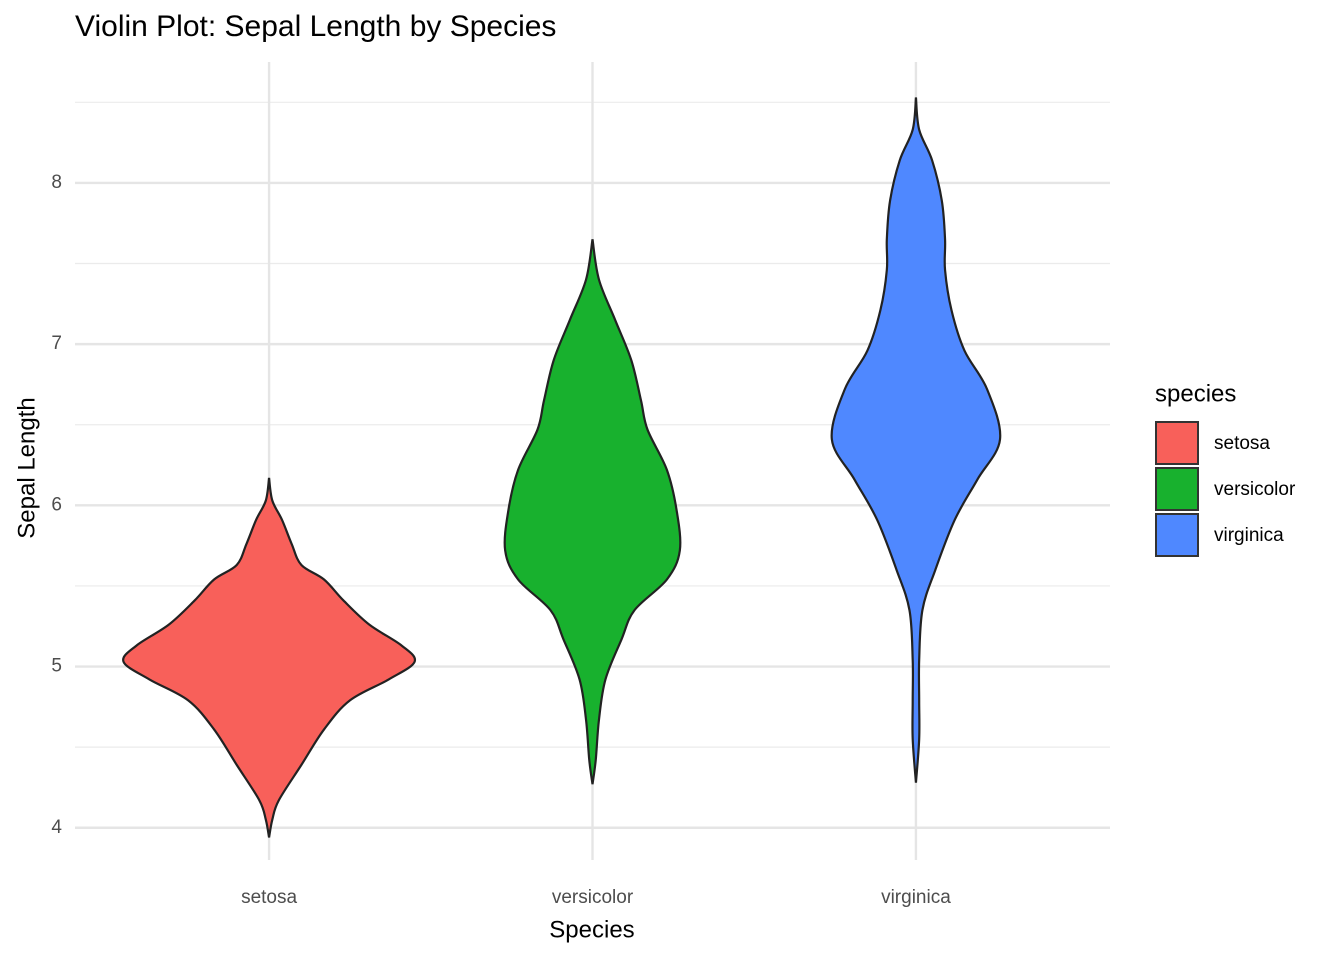  What do you see at coordinates (269, 897) in the screenshot?
I see `x-tick-label: setosa` at bounding box center [269, 897].